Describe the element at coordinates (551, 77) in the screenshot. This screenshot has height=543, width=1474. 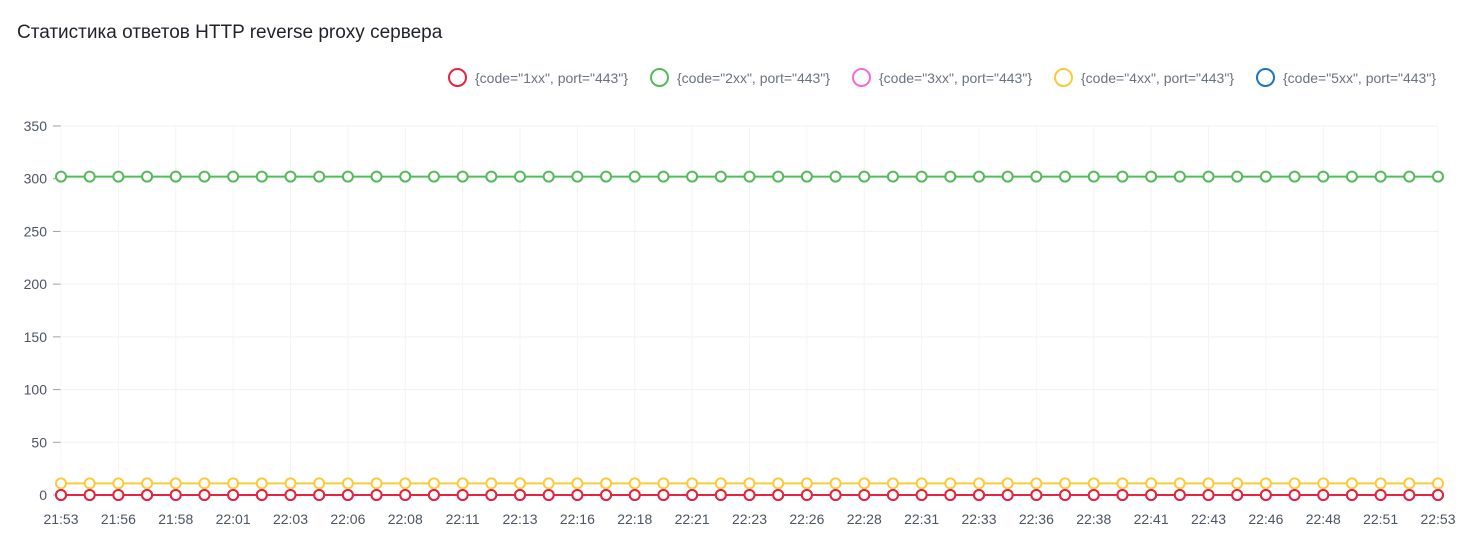
I see `legend-label: {code="1xx", port="443"}` at that location.